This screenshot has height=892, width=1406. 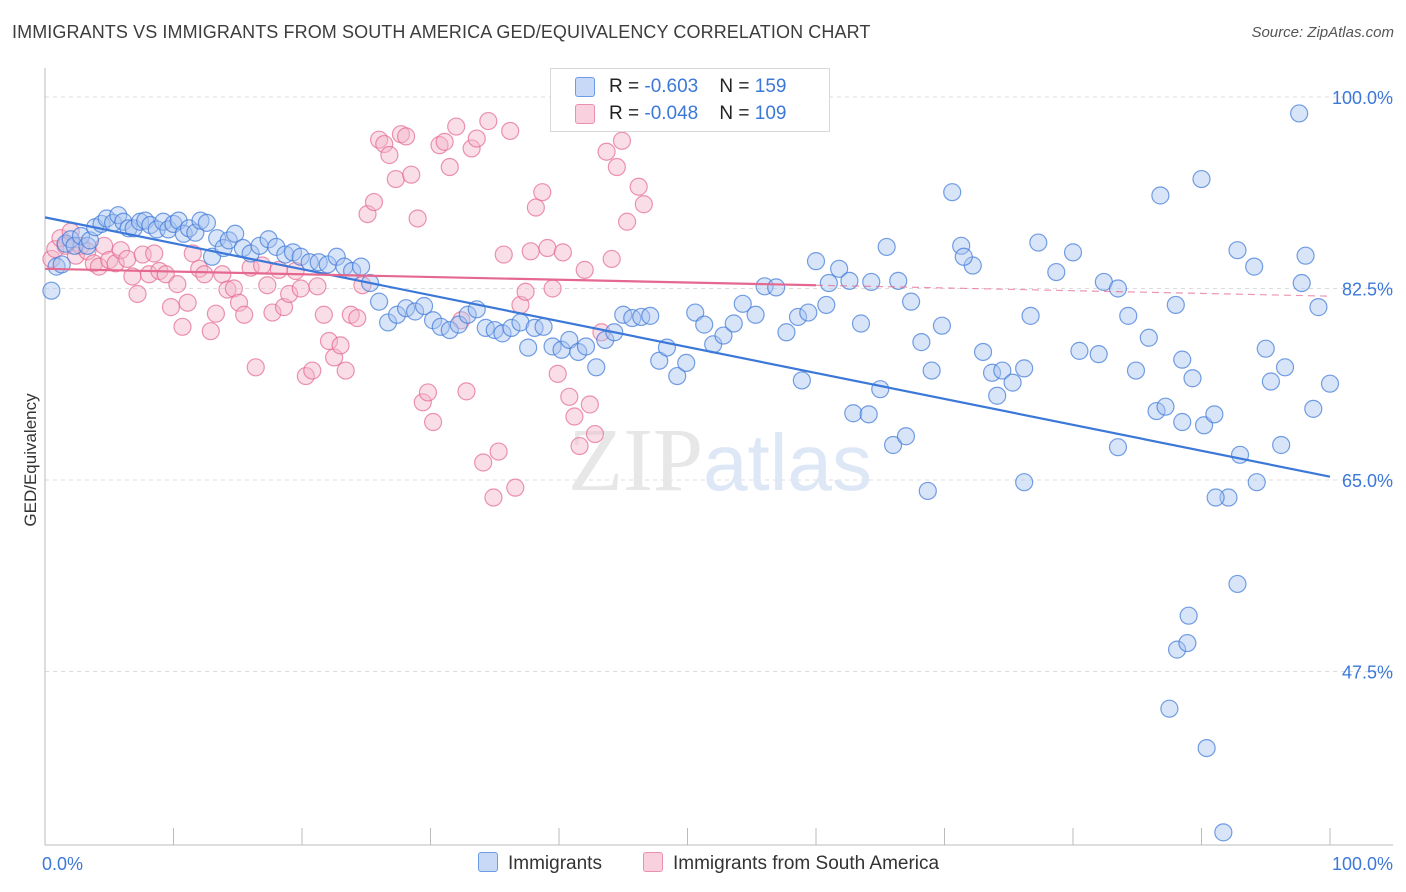 I want to click on legend-item-south-america: Immigrants from South America, so click(x=791, y=863).